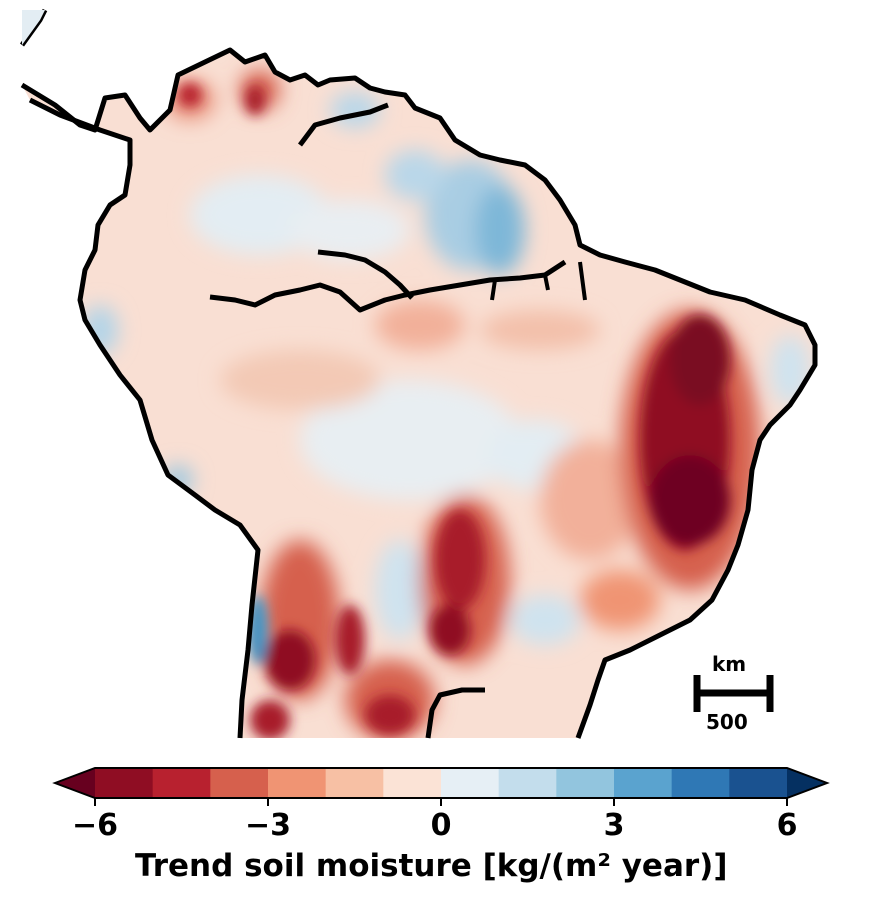  I want to click on colorbar-tick-label-0: −6, so click(95, 825).